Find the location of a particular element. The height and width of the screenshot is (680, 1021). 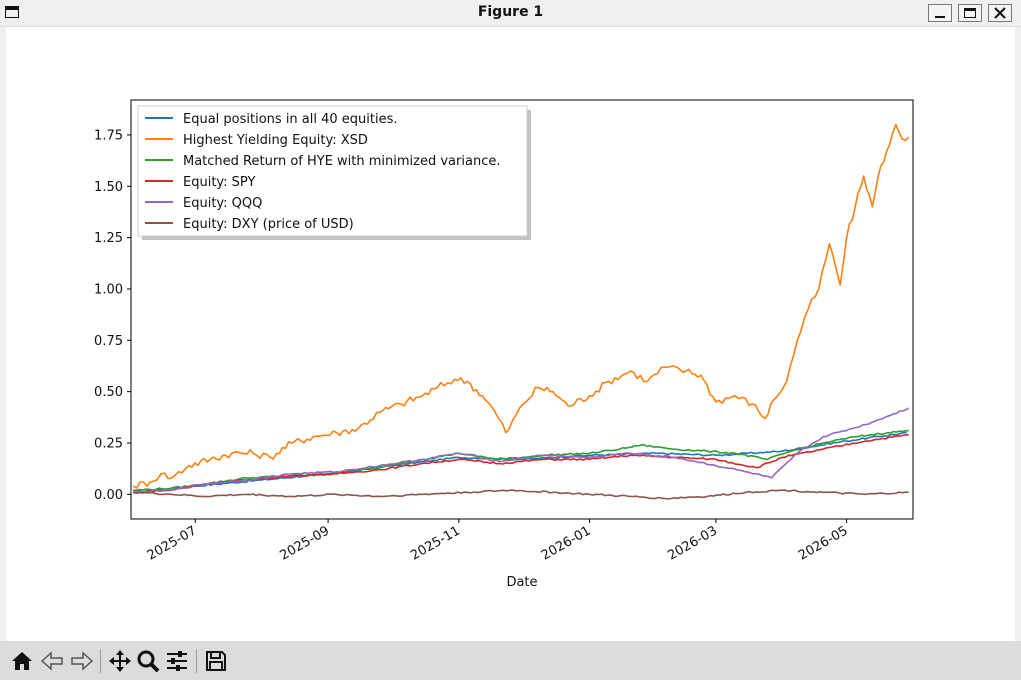

configure-icon is located at coordinates (177, 661).